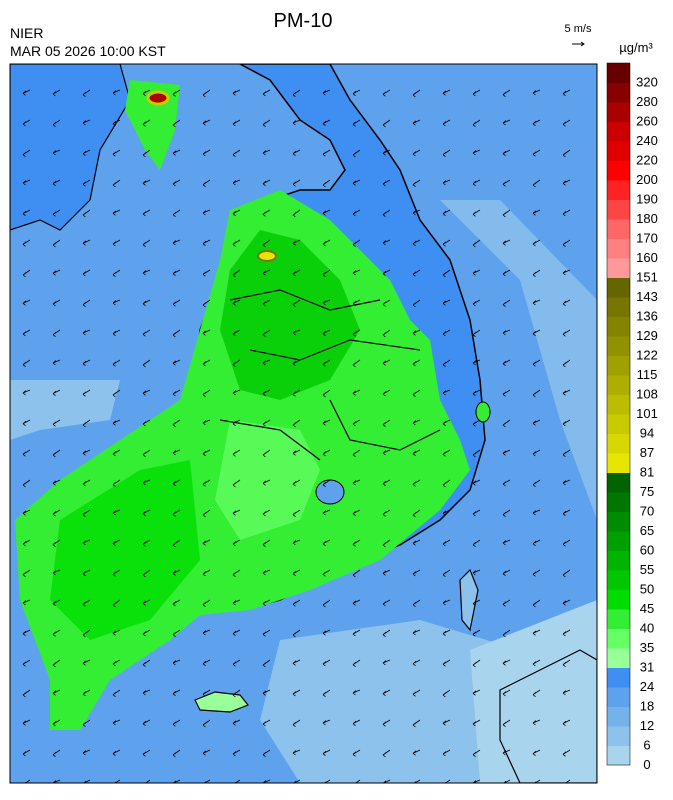 This screenshot has width=673, height=800. What do you see at coordinates (647, 647) in the screenshot?
I see `colorbar-label: 35` at bounding box center [647, 647].